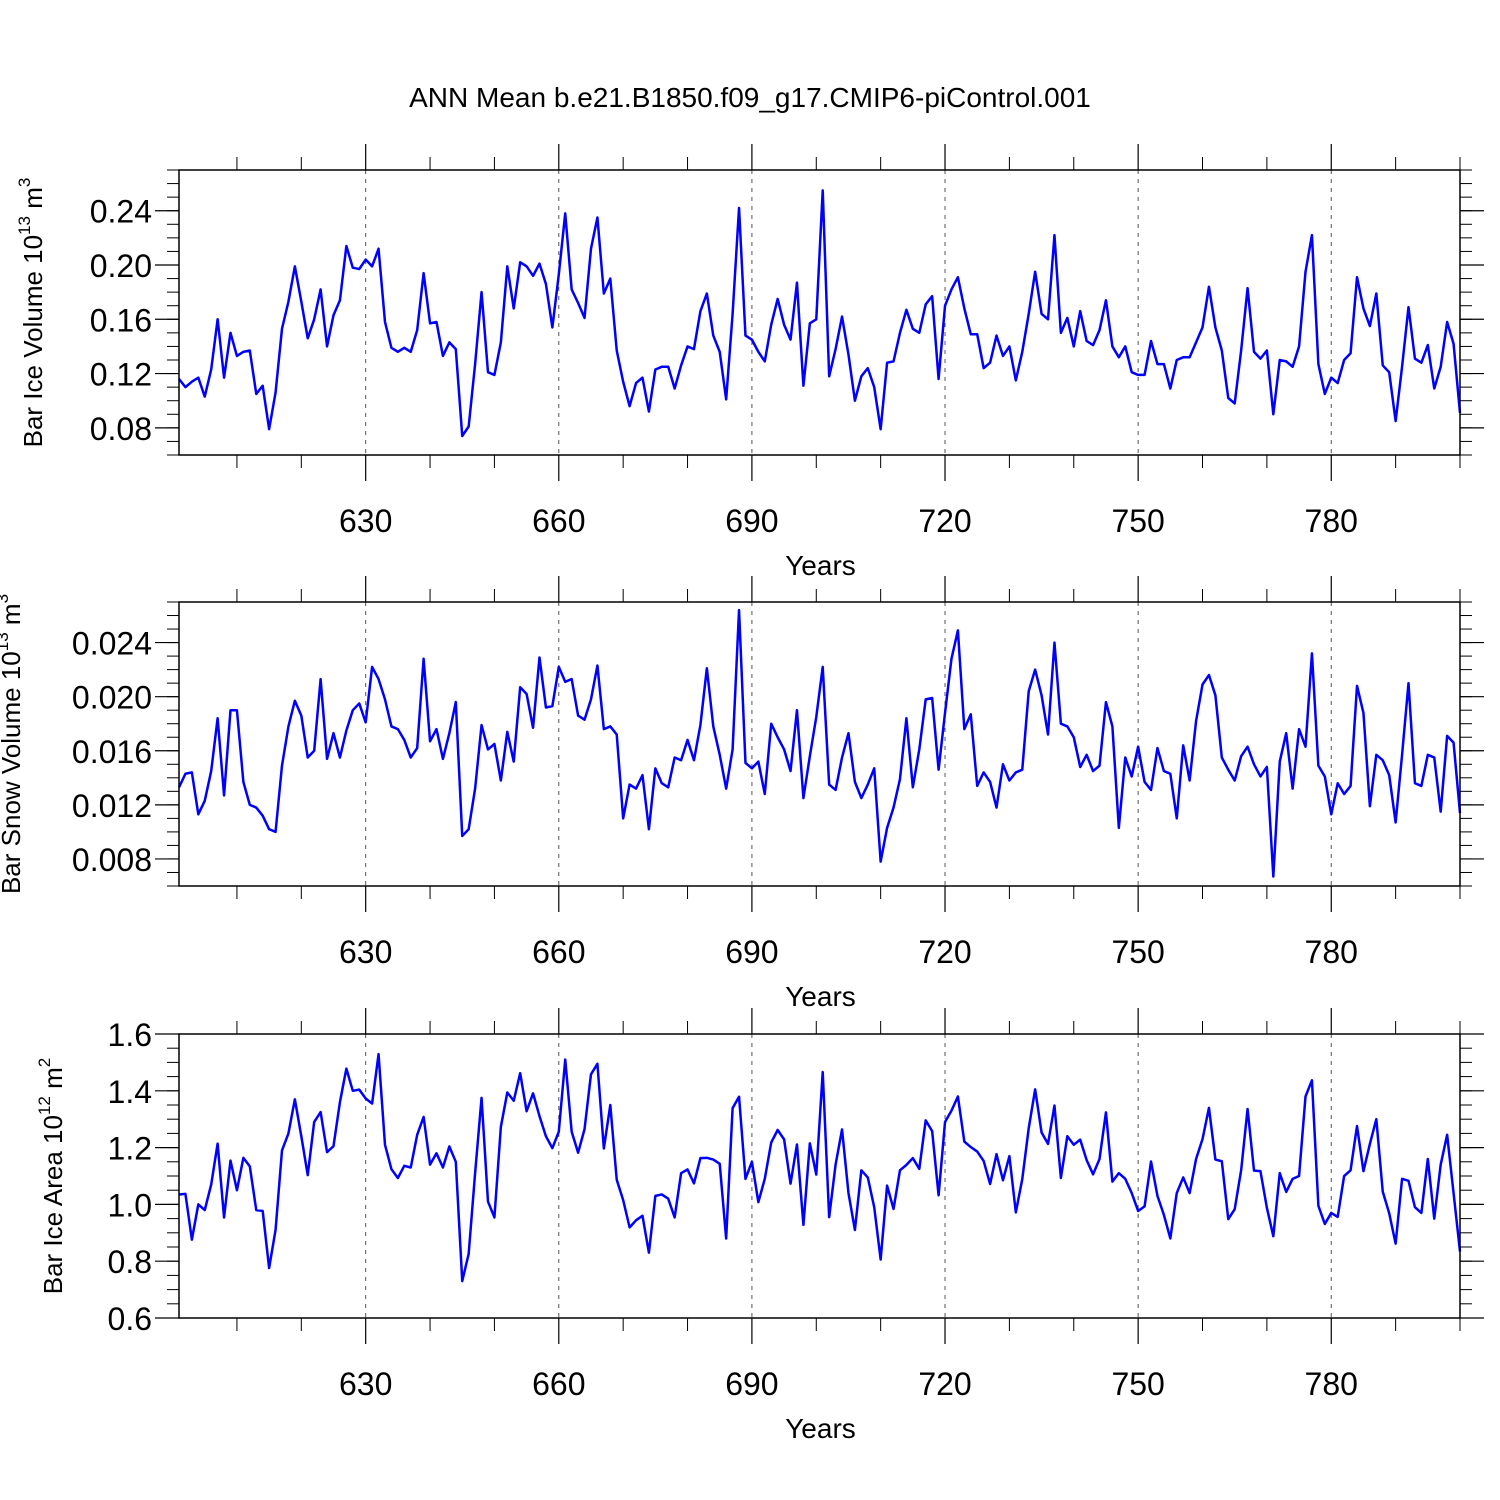  I want to click on y-tick-label: 1.4, so click(130, 1092).